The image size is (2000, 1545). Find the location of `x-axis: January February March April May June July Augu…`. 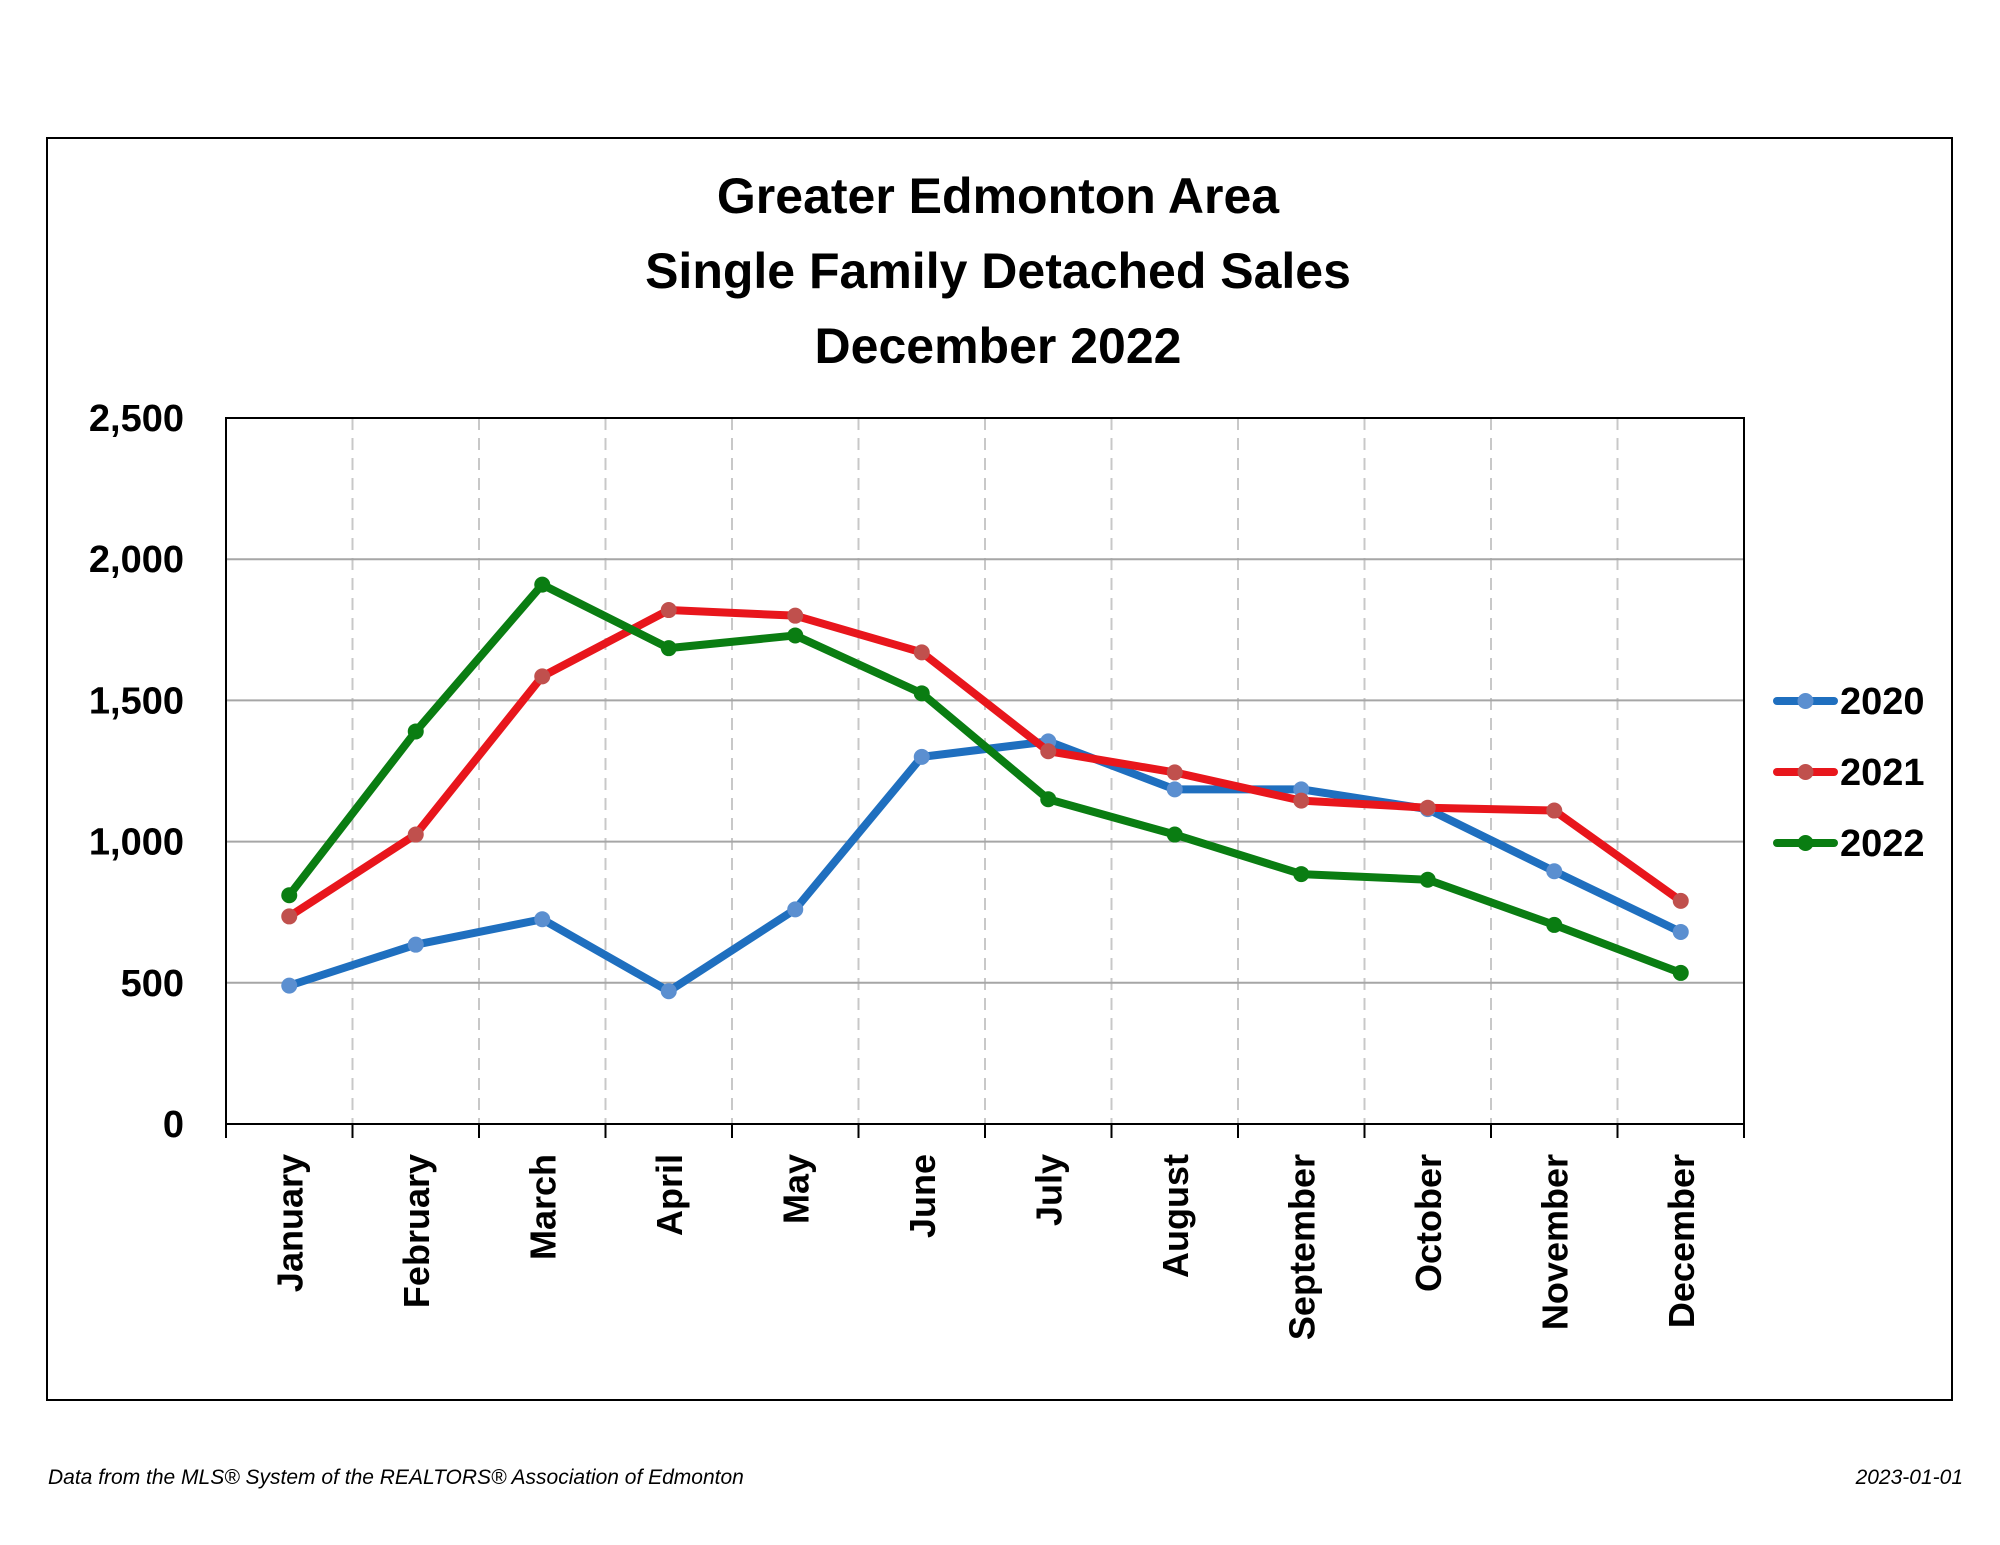

x-axis: January February March April May June July Augu… is located at coordinates (985, 1232).